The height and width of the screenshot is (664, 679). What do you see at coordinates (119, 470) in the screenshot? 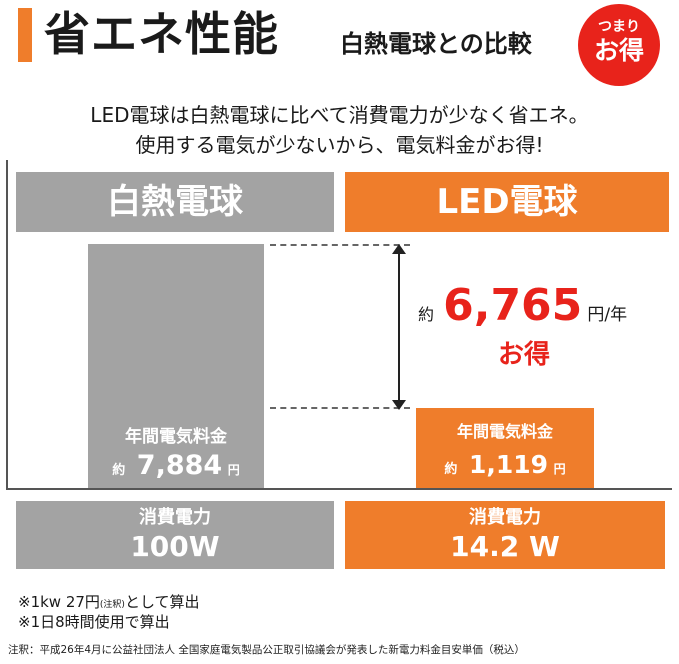
I see `incandescent-approx: 約` at bounding box center [119, 470].